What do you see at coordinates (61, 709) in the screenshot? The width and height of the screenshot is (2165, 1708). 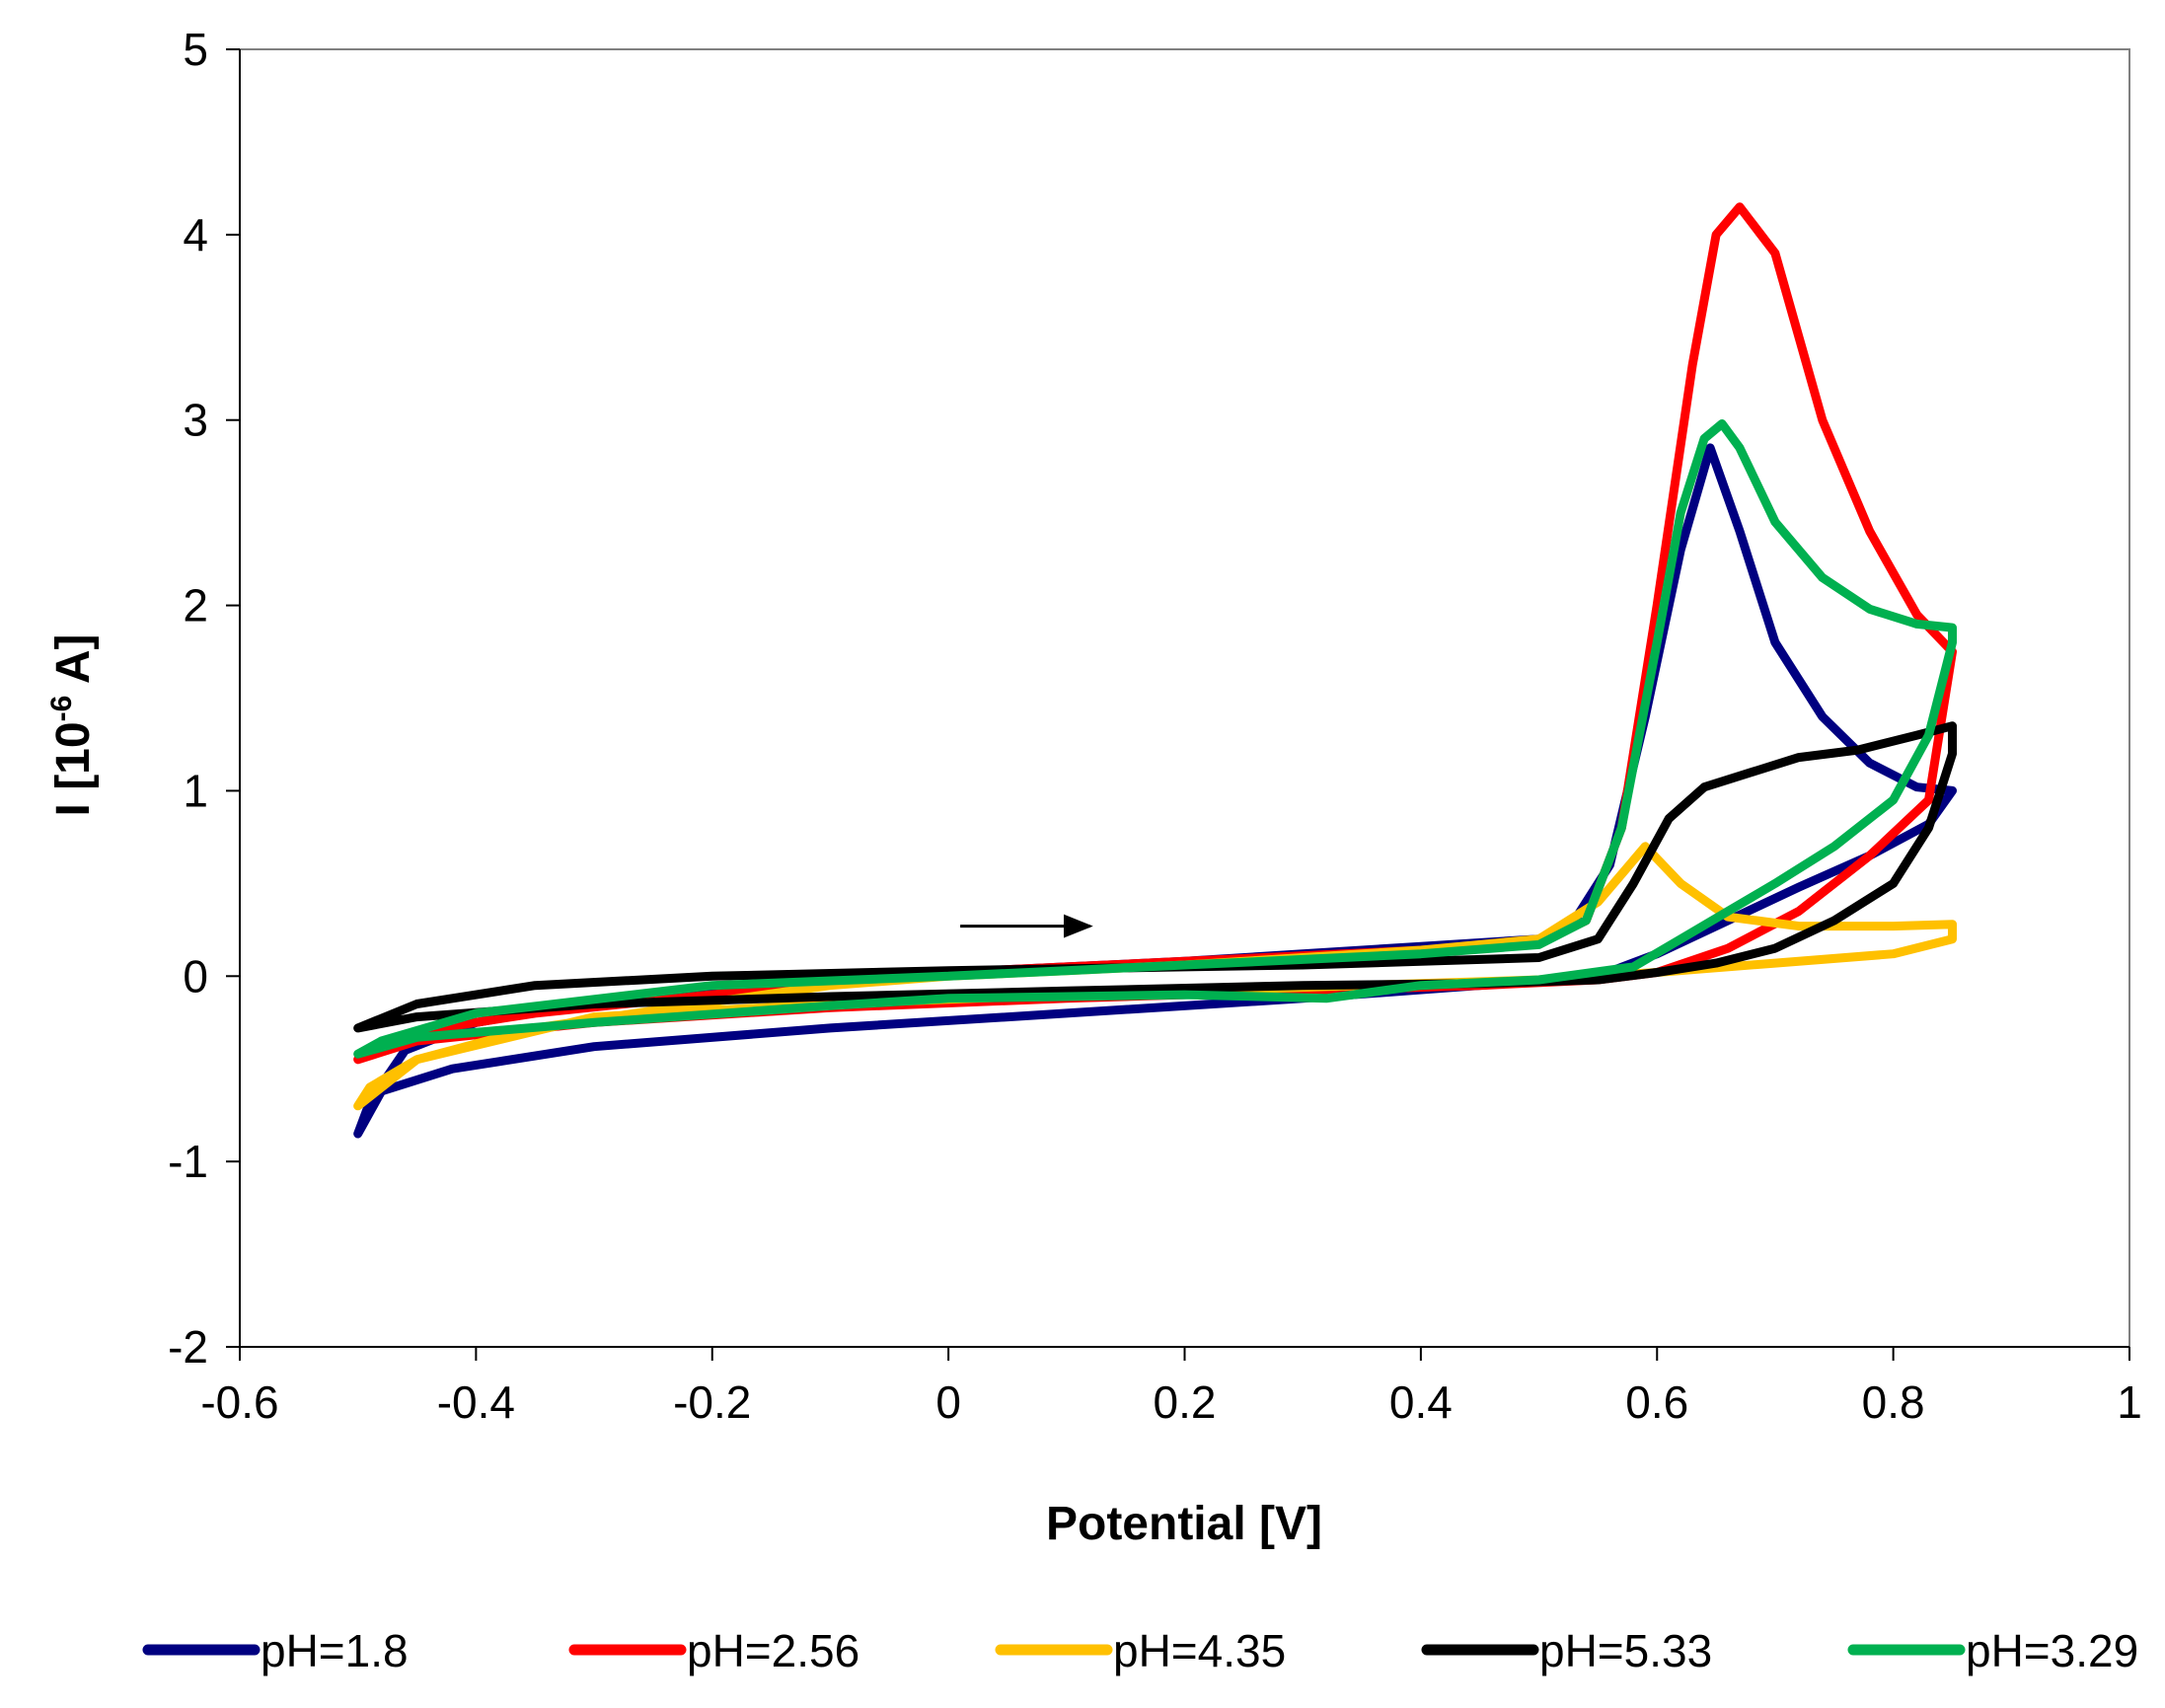 I see `y-axis-title-exponent: -6` at bounding box center [61, 709].